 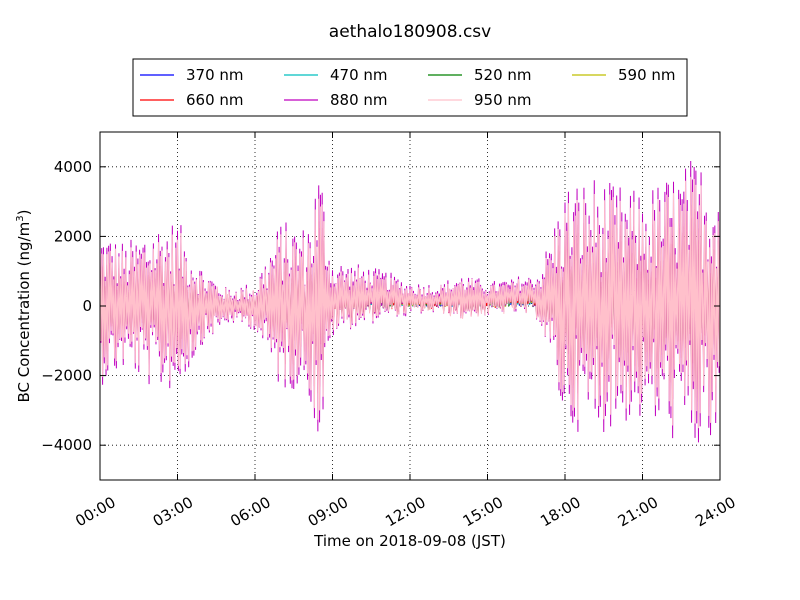 What do you see at coordinates (73, 236) in the screenshot?
I see `y-tick-label: 2000` at bounding box center [73, 236].